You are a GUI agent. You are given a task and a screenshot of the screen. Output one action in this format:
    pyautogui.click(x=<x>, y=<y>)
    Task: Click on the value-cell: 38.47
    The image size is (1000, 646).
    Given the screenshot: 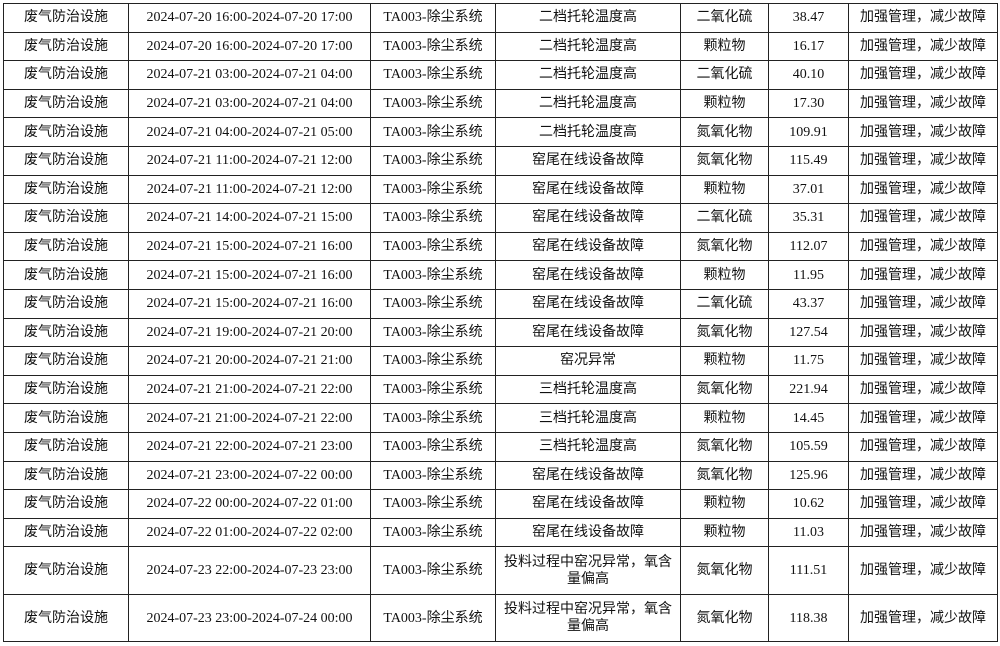 What is the action you would take?
    pyautogui.click(x=808, y=18)
    